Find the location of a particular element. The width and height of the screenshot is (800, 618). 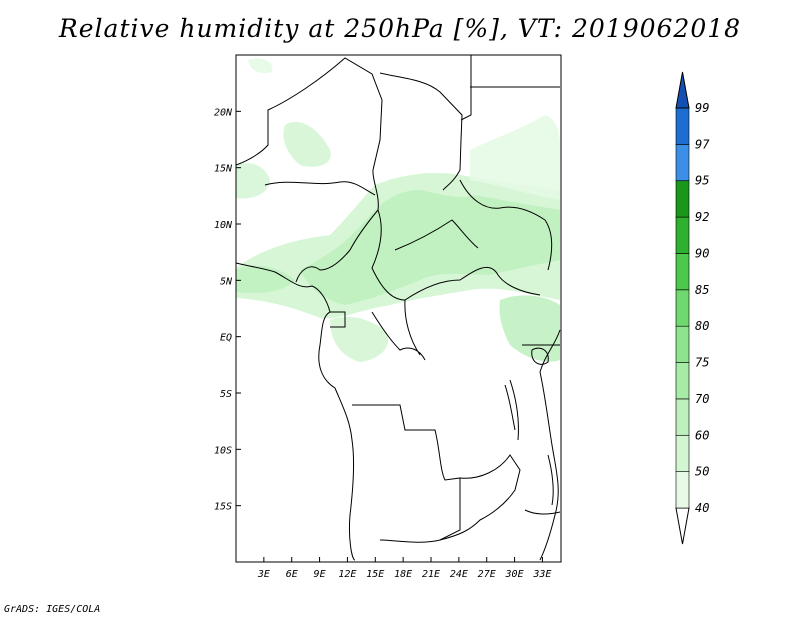

border-niger-nigeria is located at coordinates (320, 188).